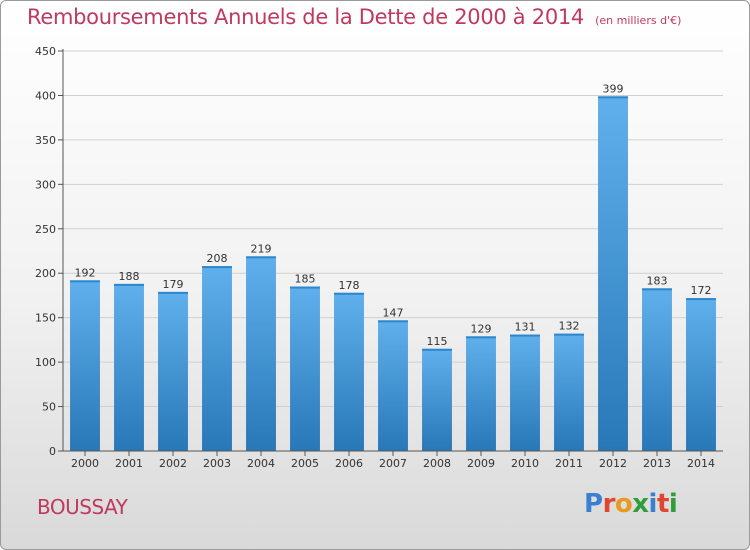 This screenshot has width=750, height=550. I want to click on x-tick-label: 2005, so click(305, 463).